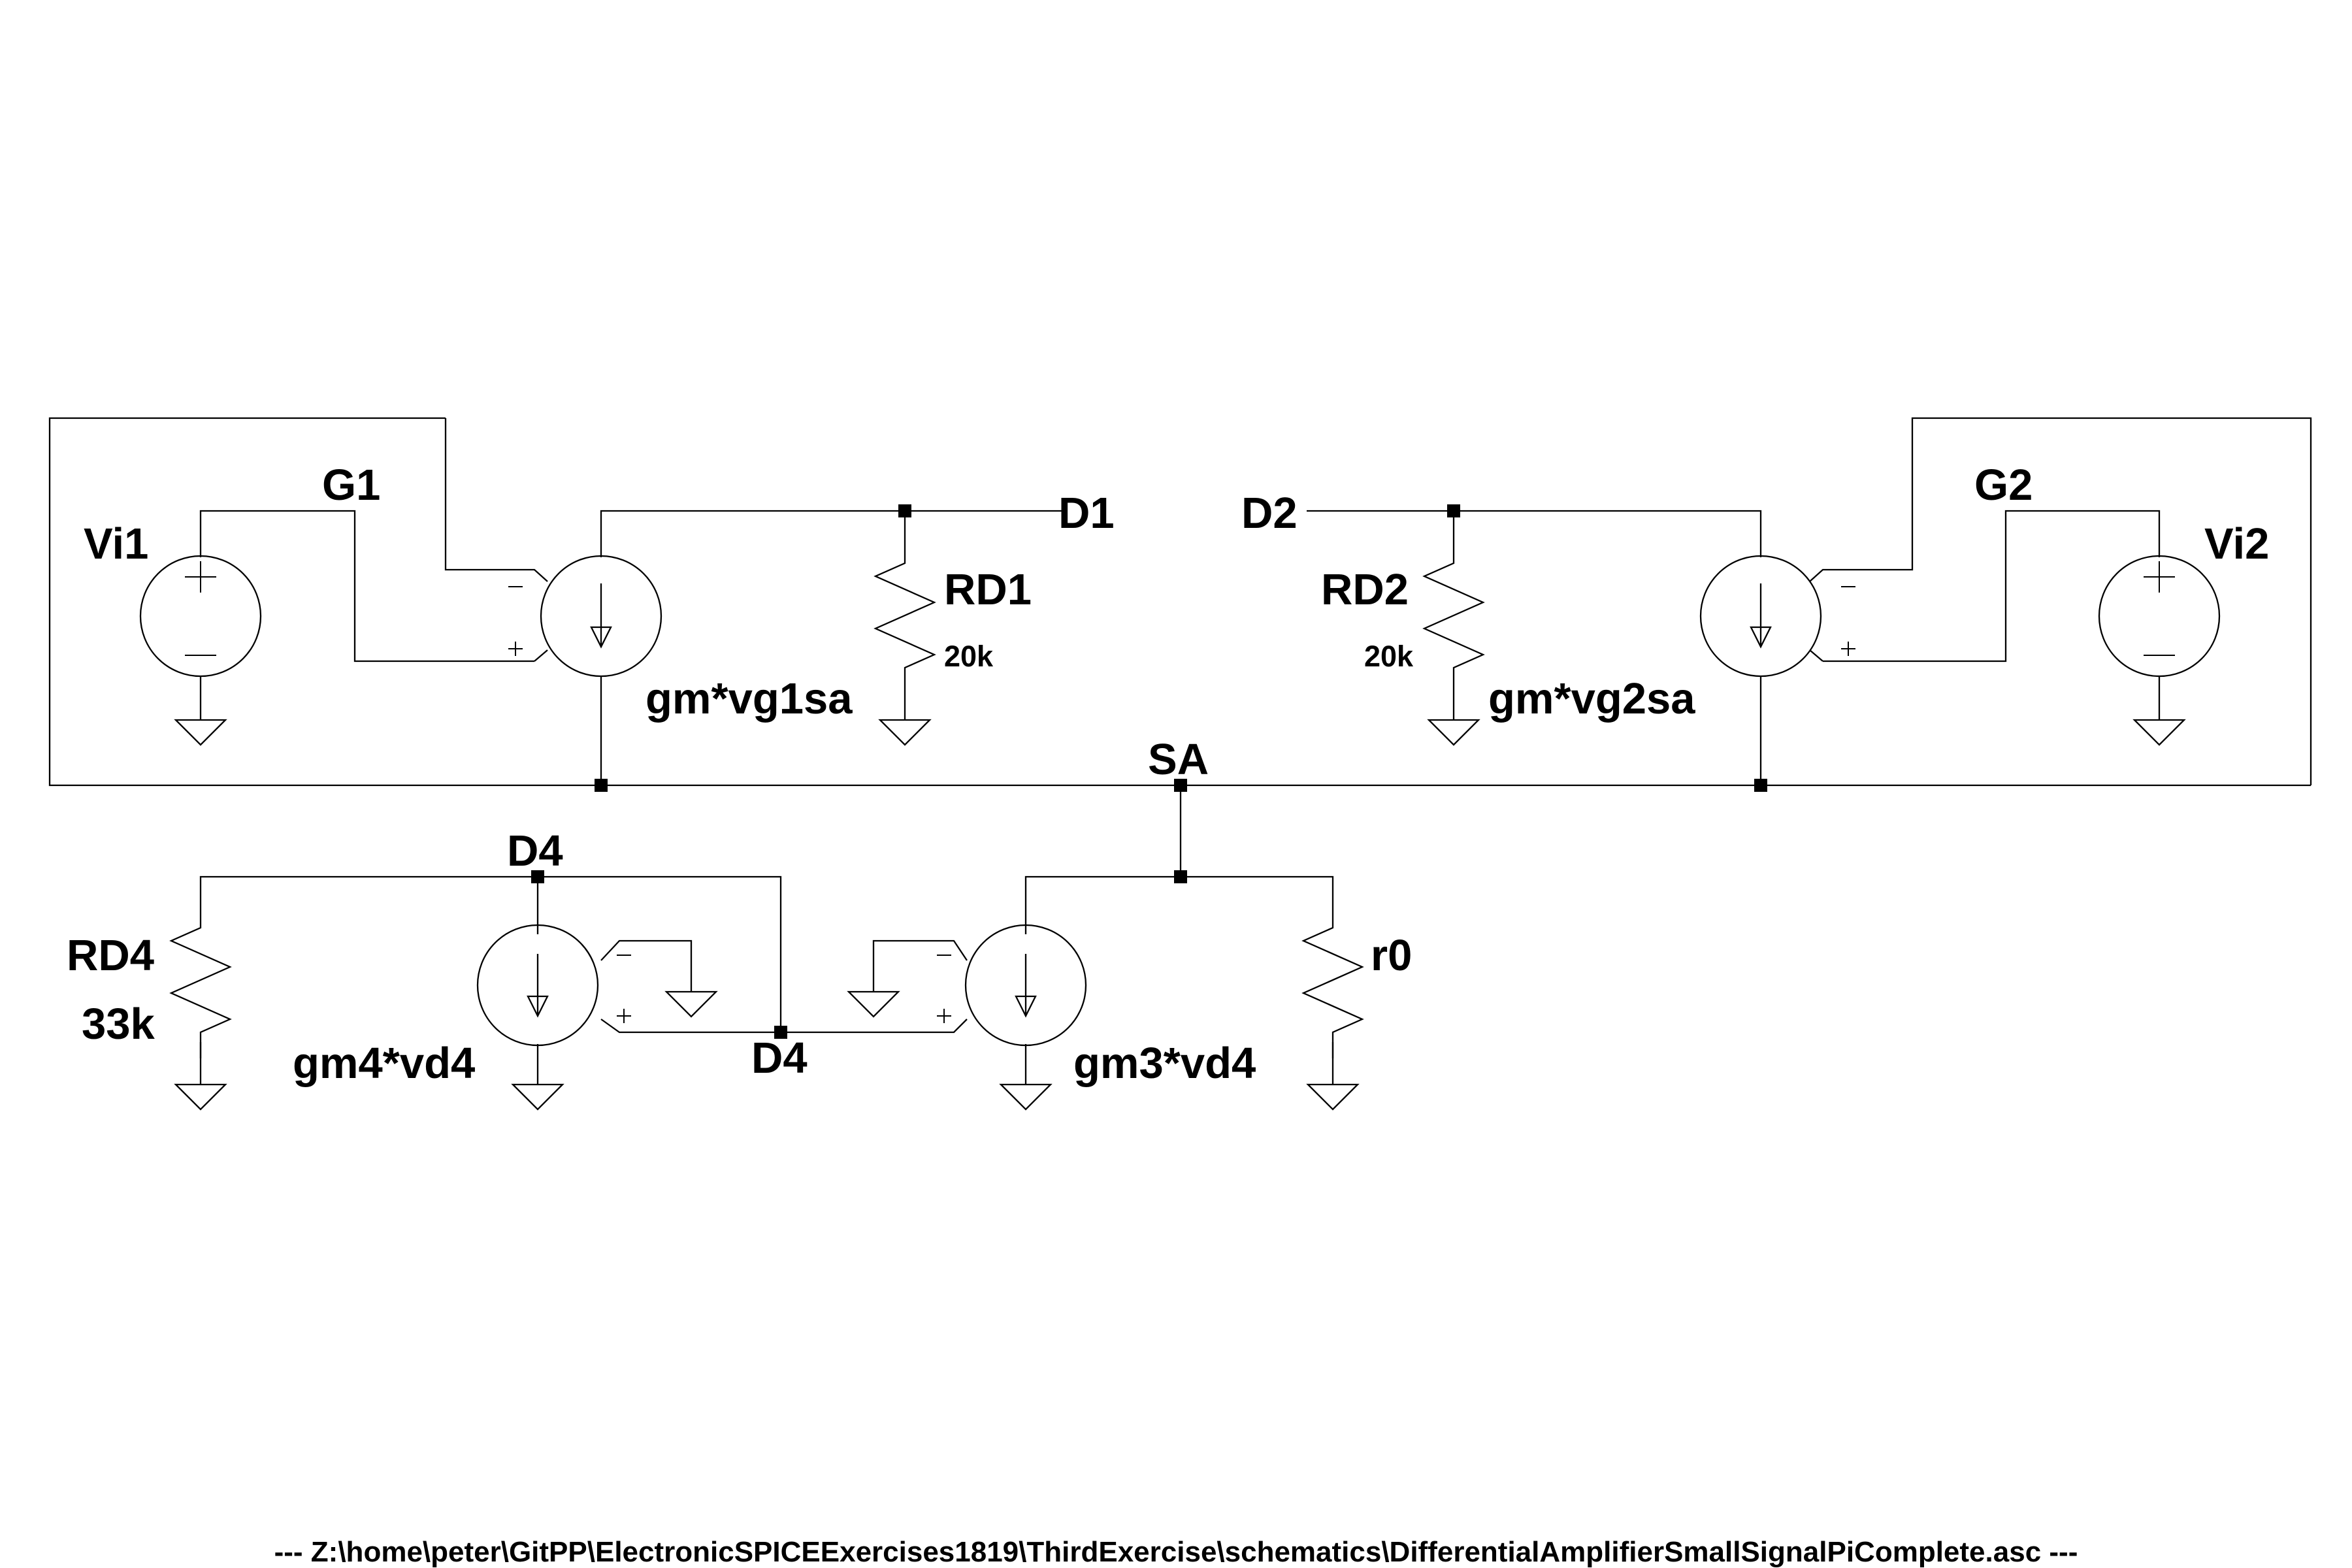  What do you see at coordinates (200, 650) in the screenshot?
I see `voltage-source-vi1` at bounding box center [200, 650].